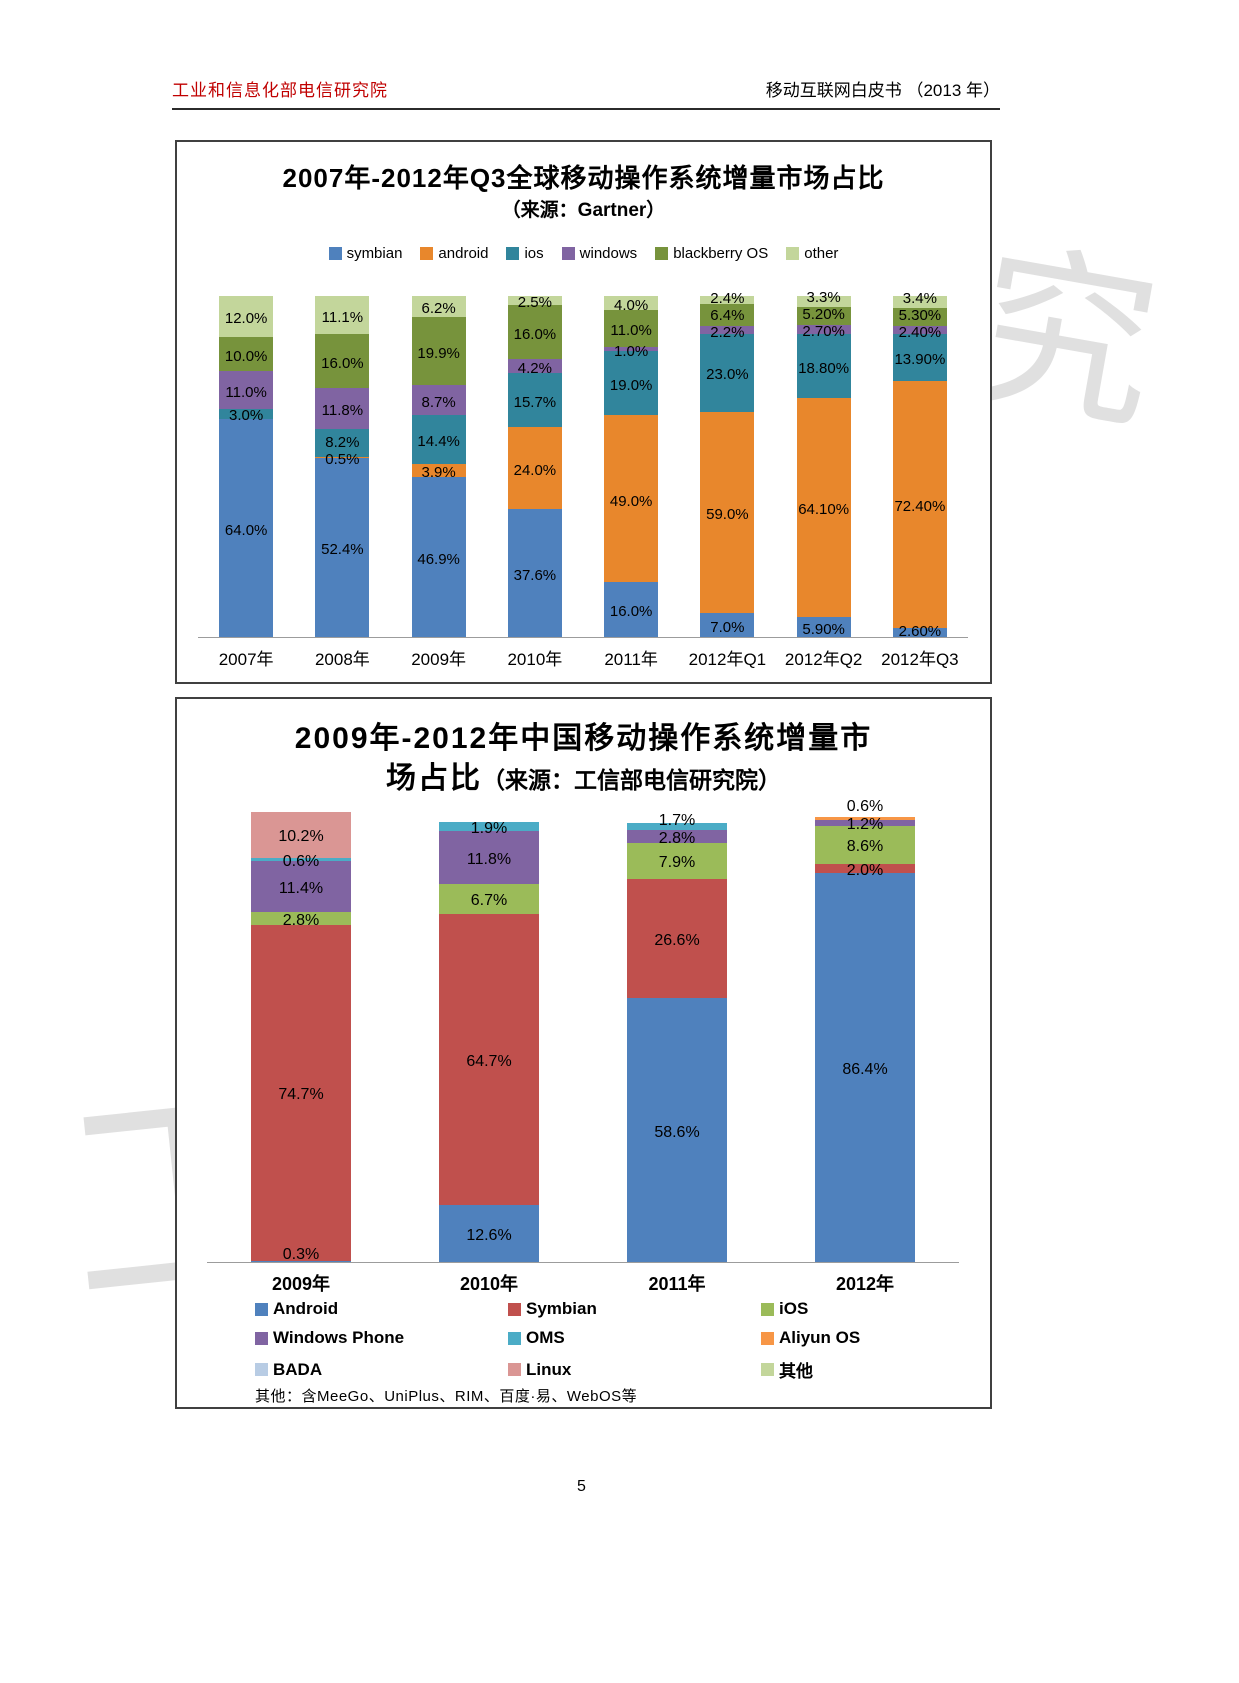 The height and width of the screenshot is (1683, 1239). What do you see at coordinates (535, 659) in the screenshot?
I see `category-label: 2010年` at bounding box center [535, 659].